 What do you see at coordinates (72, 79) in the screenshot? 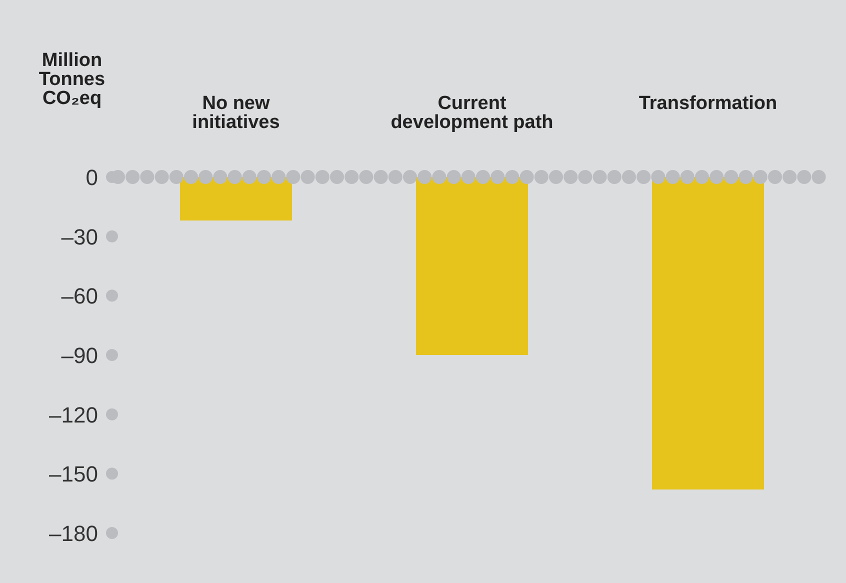
I see `y-axis-title: Million Tonnes CO₂eq` at bounding box center [72, 79].